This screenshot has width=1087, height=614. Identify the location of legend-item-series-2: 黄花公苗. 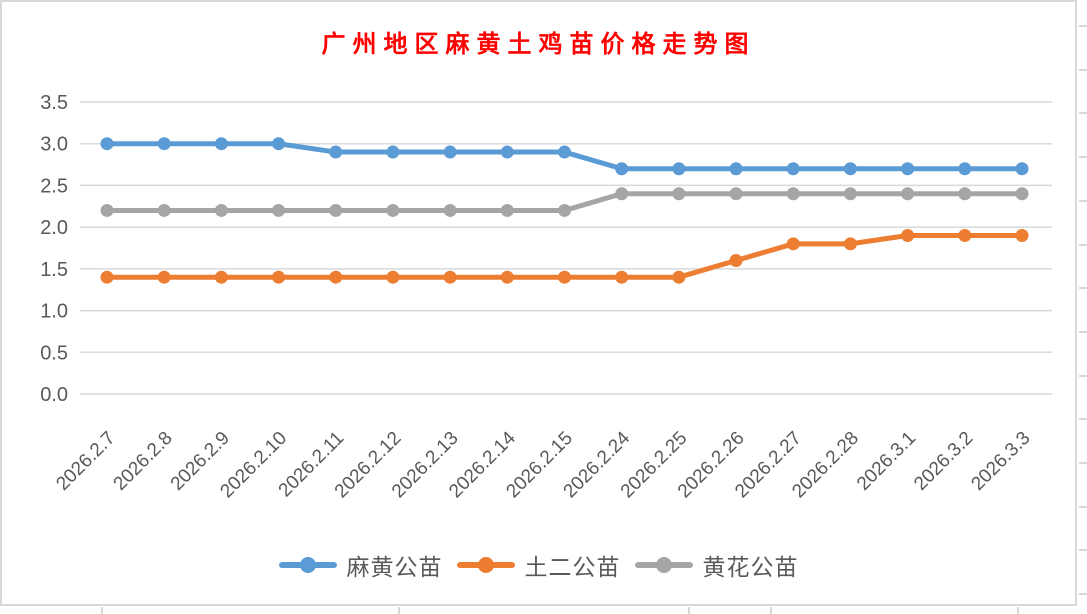
(716, 565).